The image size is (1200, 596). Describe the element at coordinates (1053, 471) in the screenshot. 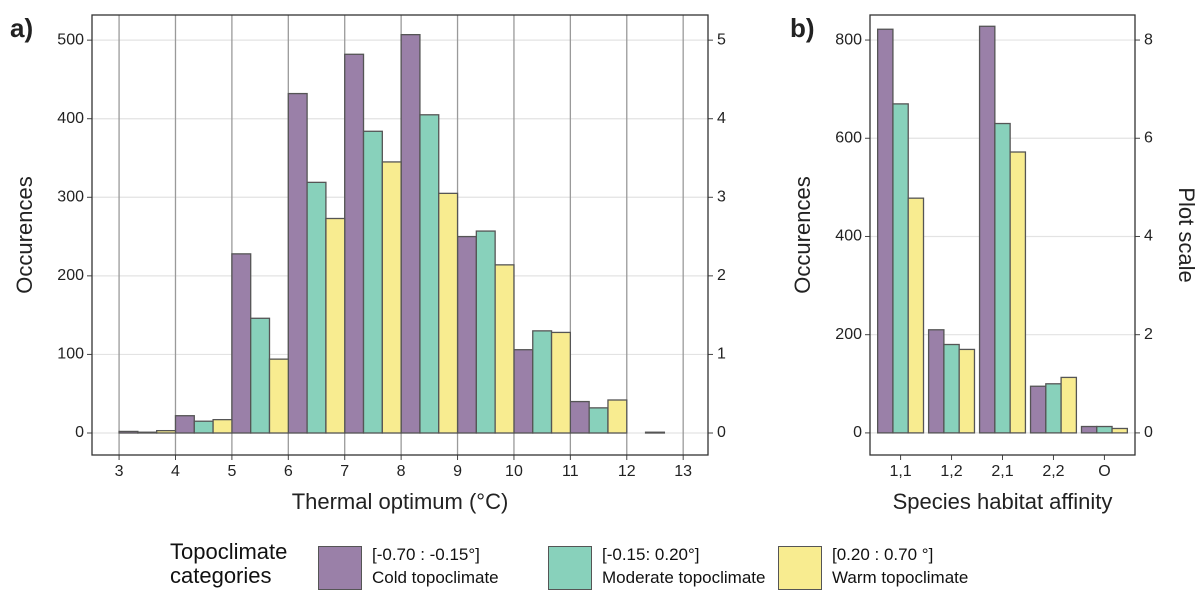

I see `x-tick-label: 2,2` at that location.